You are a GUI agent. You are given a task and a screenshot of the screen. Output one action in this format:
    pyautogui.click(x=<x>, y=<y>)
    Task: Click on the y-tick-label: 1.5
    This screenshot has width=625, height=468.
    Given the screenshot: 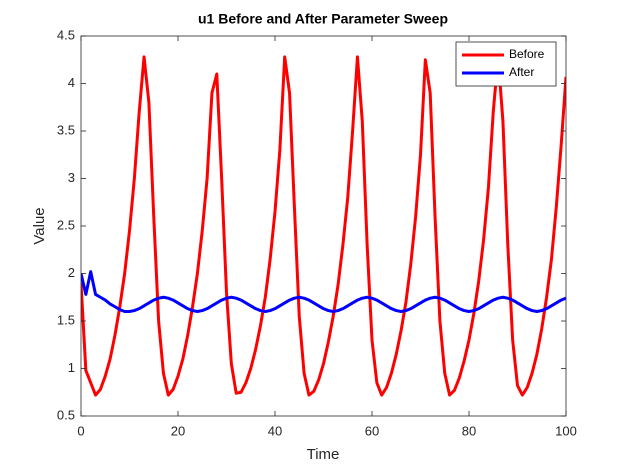 What is the action you would take?
    pyautogui.click(x=66, y=319)
    